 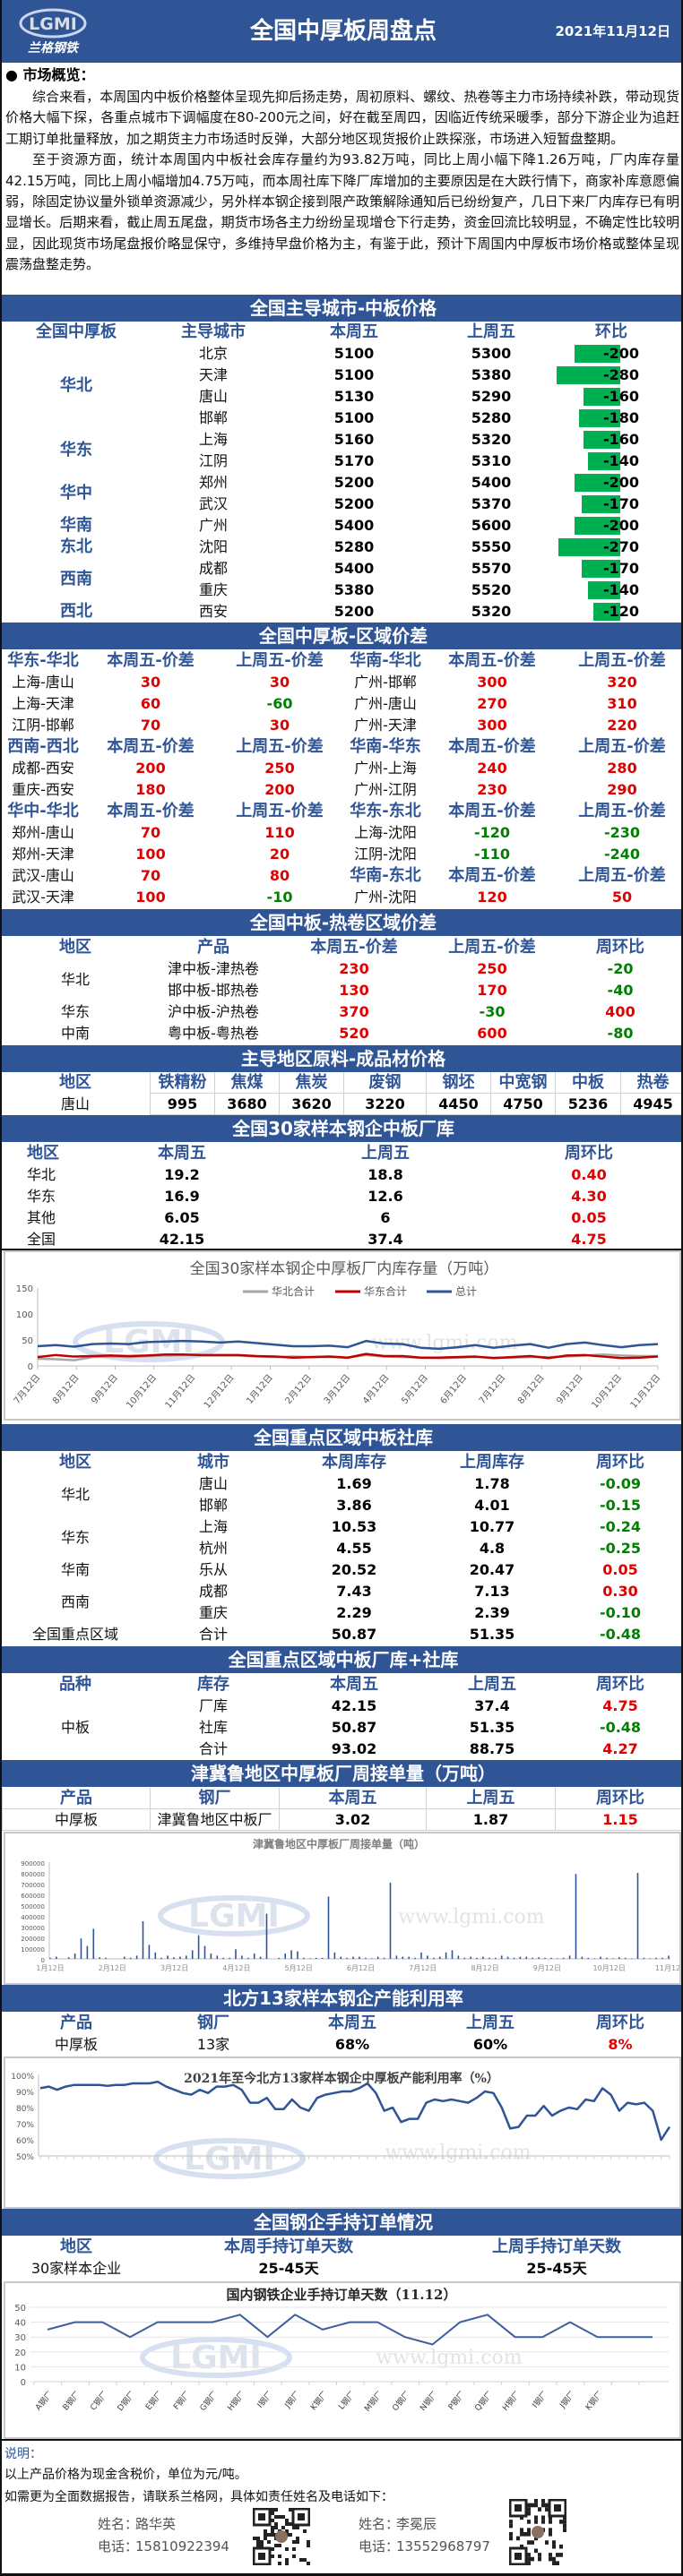 What do you see at coordinates (279, 682) in the screenshot?
I see `spread-value: 30` at bounding box center [279, 682].